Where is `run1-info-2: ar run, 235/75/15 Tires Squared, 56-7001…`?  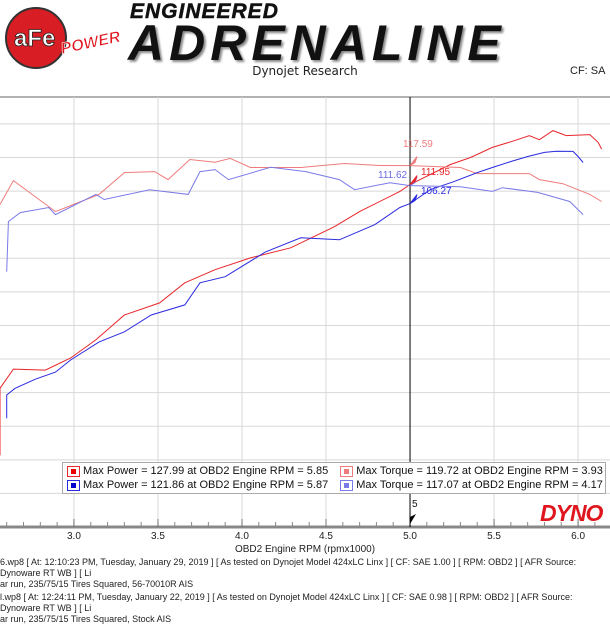
run1-info-2: ar run, 235/75/15 Tires Squared, 56-7001… is located at coordinates (97, 584).